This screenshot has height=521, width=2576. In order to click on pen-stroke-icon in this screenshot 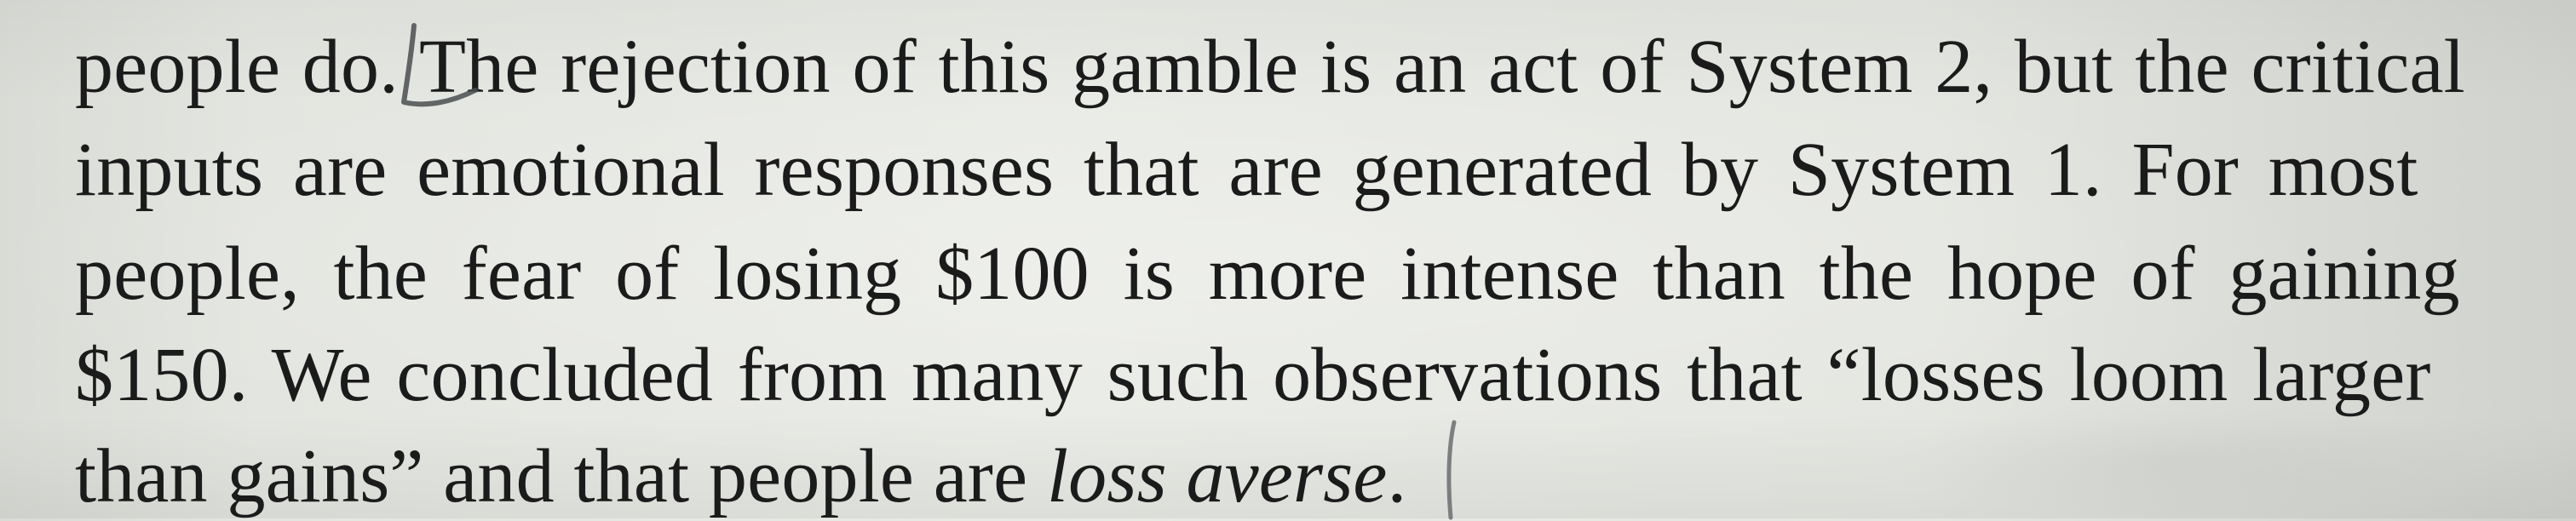, I will do `click(1451, 470)`.